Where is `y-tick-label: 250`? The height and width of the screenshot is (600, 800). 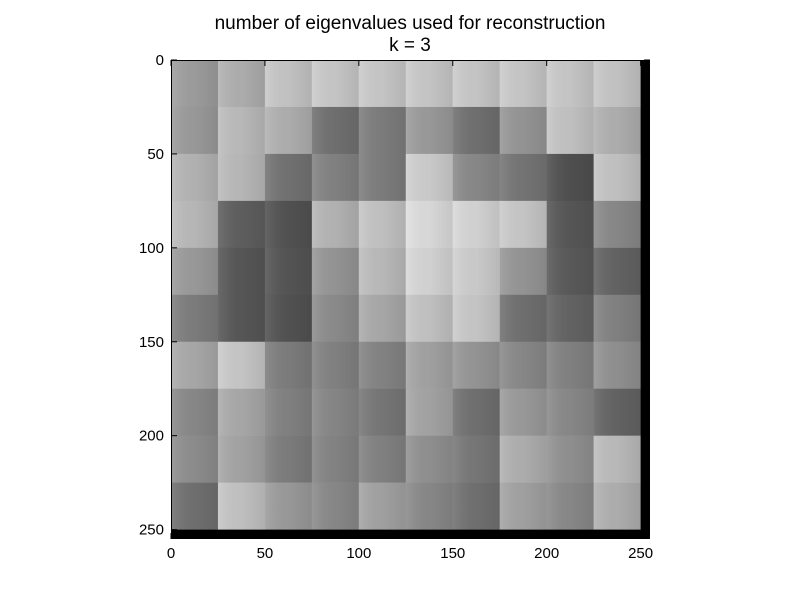
y-tick-label: 250 is located at coordinates (151, 530).